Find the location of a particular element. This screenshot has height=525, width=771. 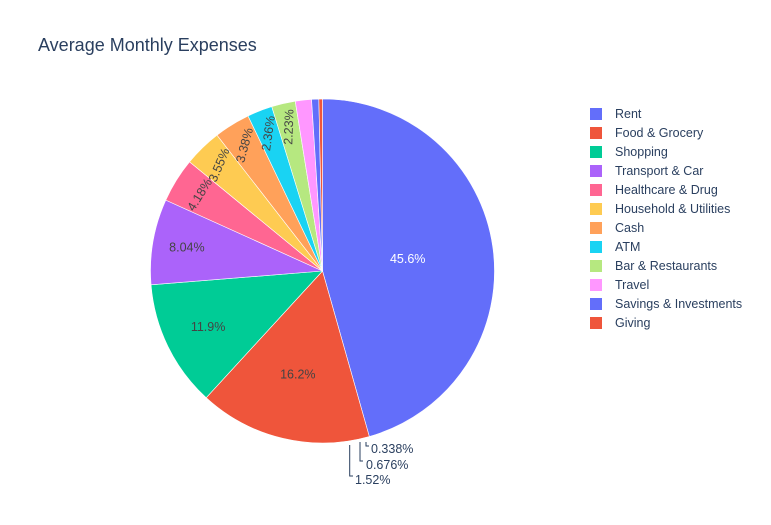

pie-outside-labels: 1.52%0.676% 0.338% is located at coordinates (381, 464).